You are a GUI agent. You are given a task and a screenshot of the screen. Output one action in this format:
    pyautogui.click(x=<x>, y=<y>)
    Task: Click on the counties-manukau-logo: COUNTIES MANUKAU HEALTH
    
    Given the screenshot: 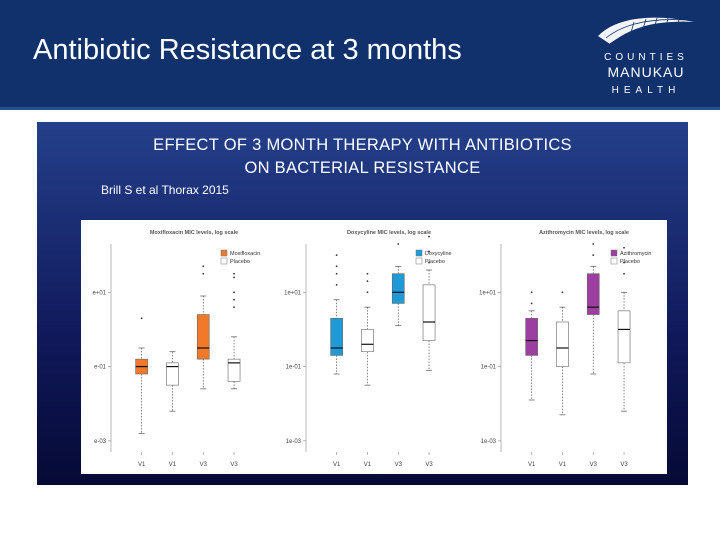 What is the action you would take?
    pyautogui.click(x=646, y=57)
    